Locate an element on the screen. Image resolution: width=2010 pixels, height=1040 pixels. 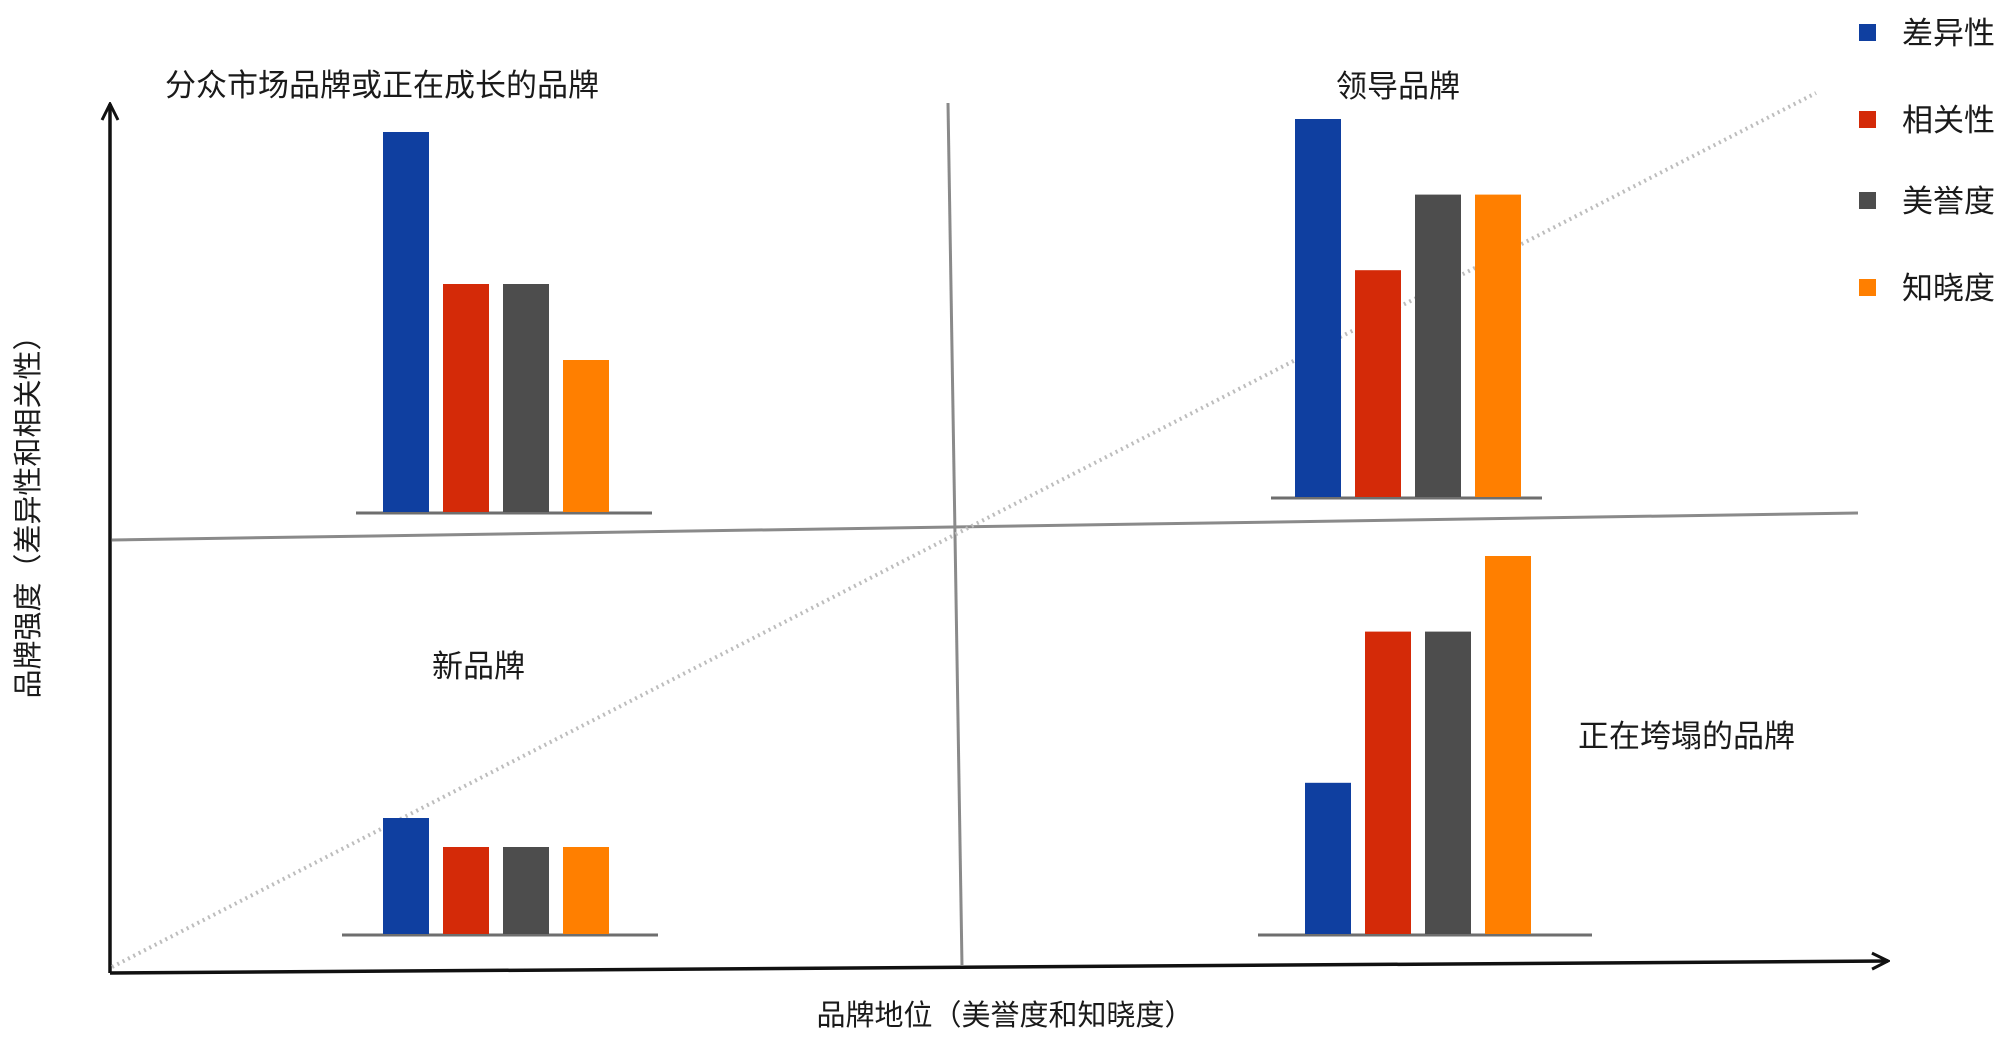
legend-swatch-awareness is located at coordinates (1867, 287).